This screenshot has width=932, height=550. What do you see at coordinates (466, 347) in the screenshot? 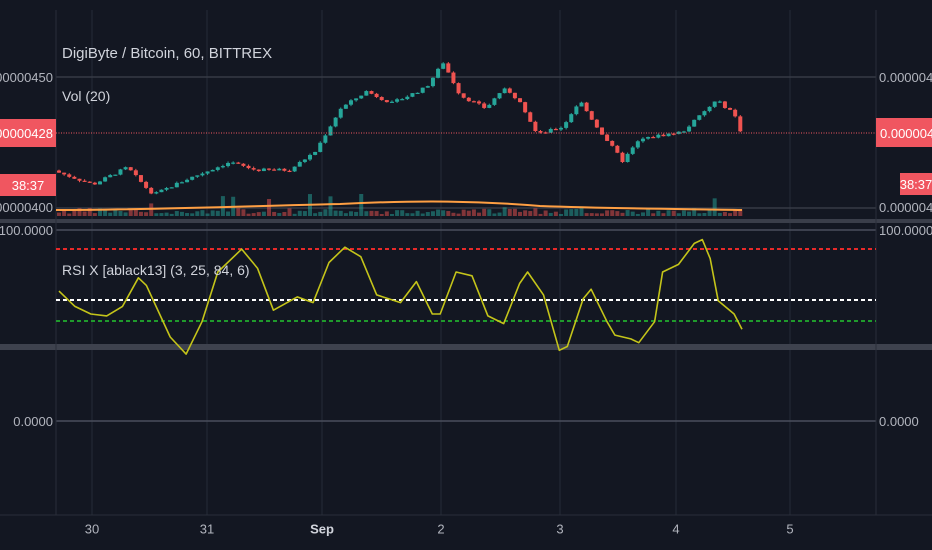
I see `indicator-pane-separator` at bounding box center [466, 347].